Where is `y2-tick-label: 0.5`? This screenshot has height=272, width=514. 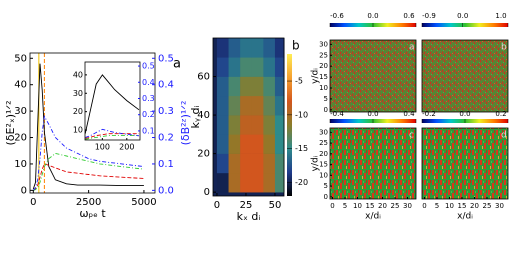 y2-tick-label: 0.5 is located at coordinates (166, 58).